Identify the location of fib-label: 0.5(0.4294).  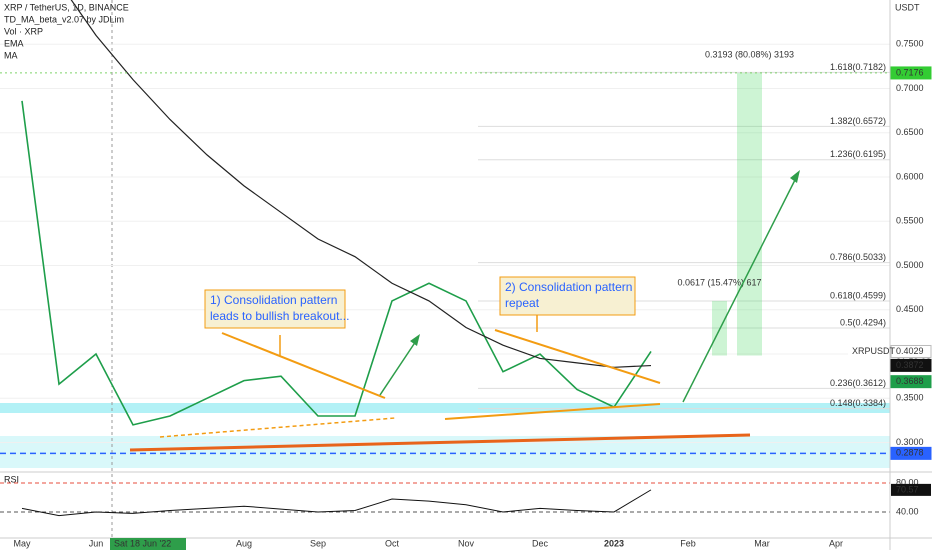
(863, 322).